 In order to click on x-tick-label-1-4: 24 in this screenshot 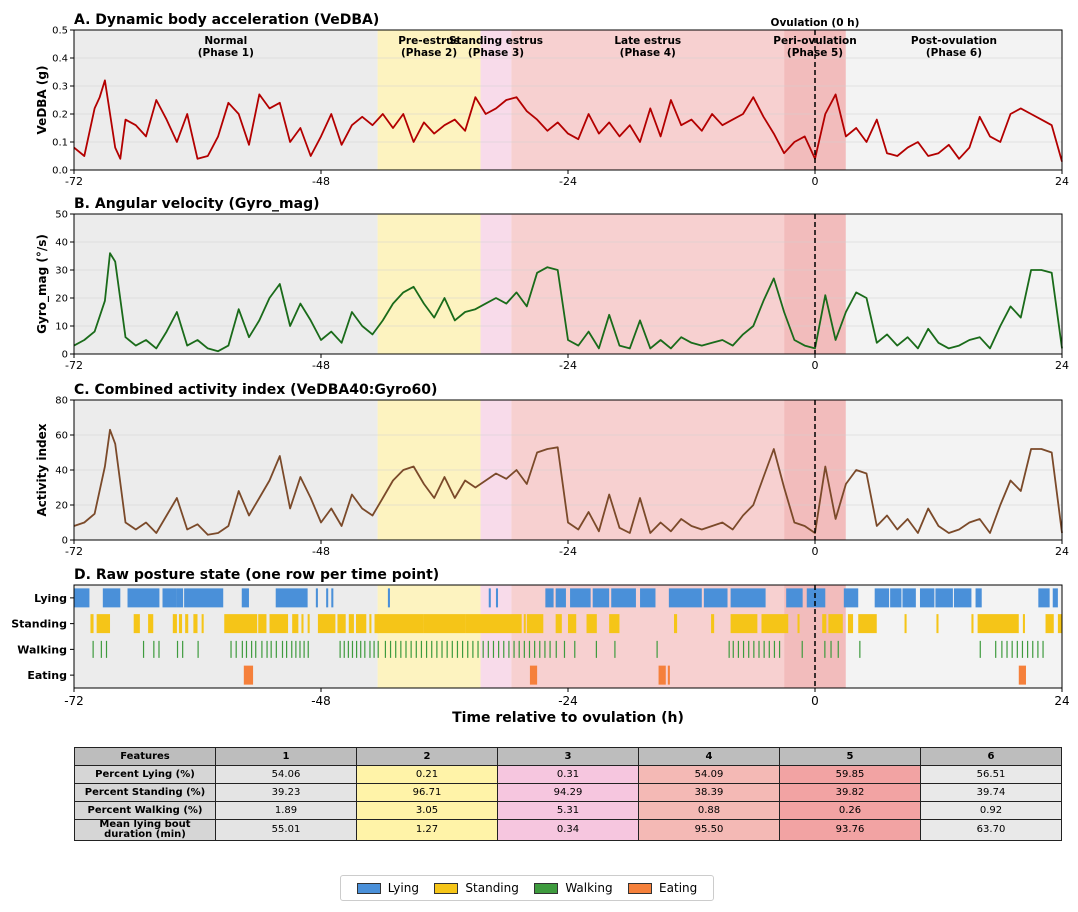, I will do `click(1062, 365)`.